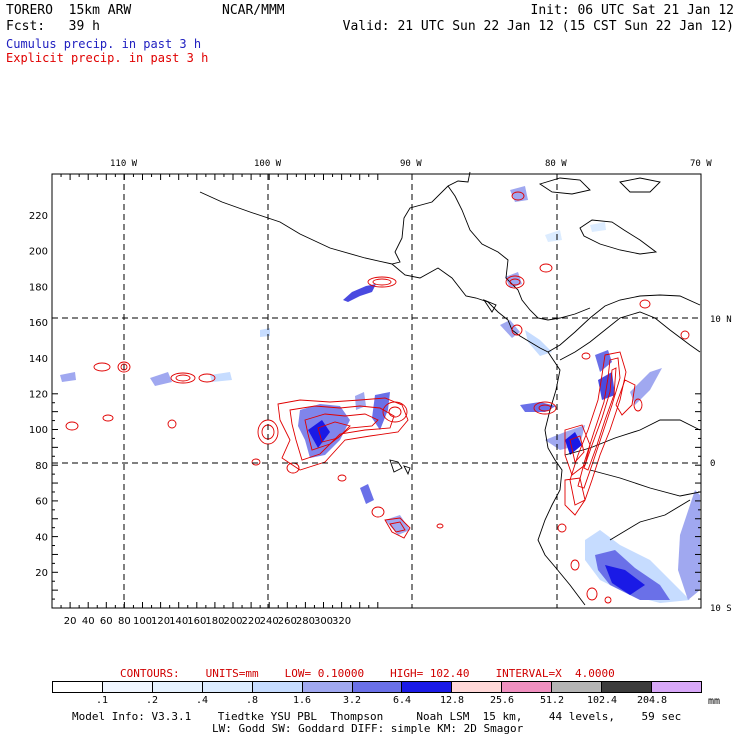  Describe the element at coordinates (41, 537) in the screenshot. I see `y-tick-label: 40` at that location.